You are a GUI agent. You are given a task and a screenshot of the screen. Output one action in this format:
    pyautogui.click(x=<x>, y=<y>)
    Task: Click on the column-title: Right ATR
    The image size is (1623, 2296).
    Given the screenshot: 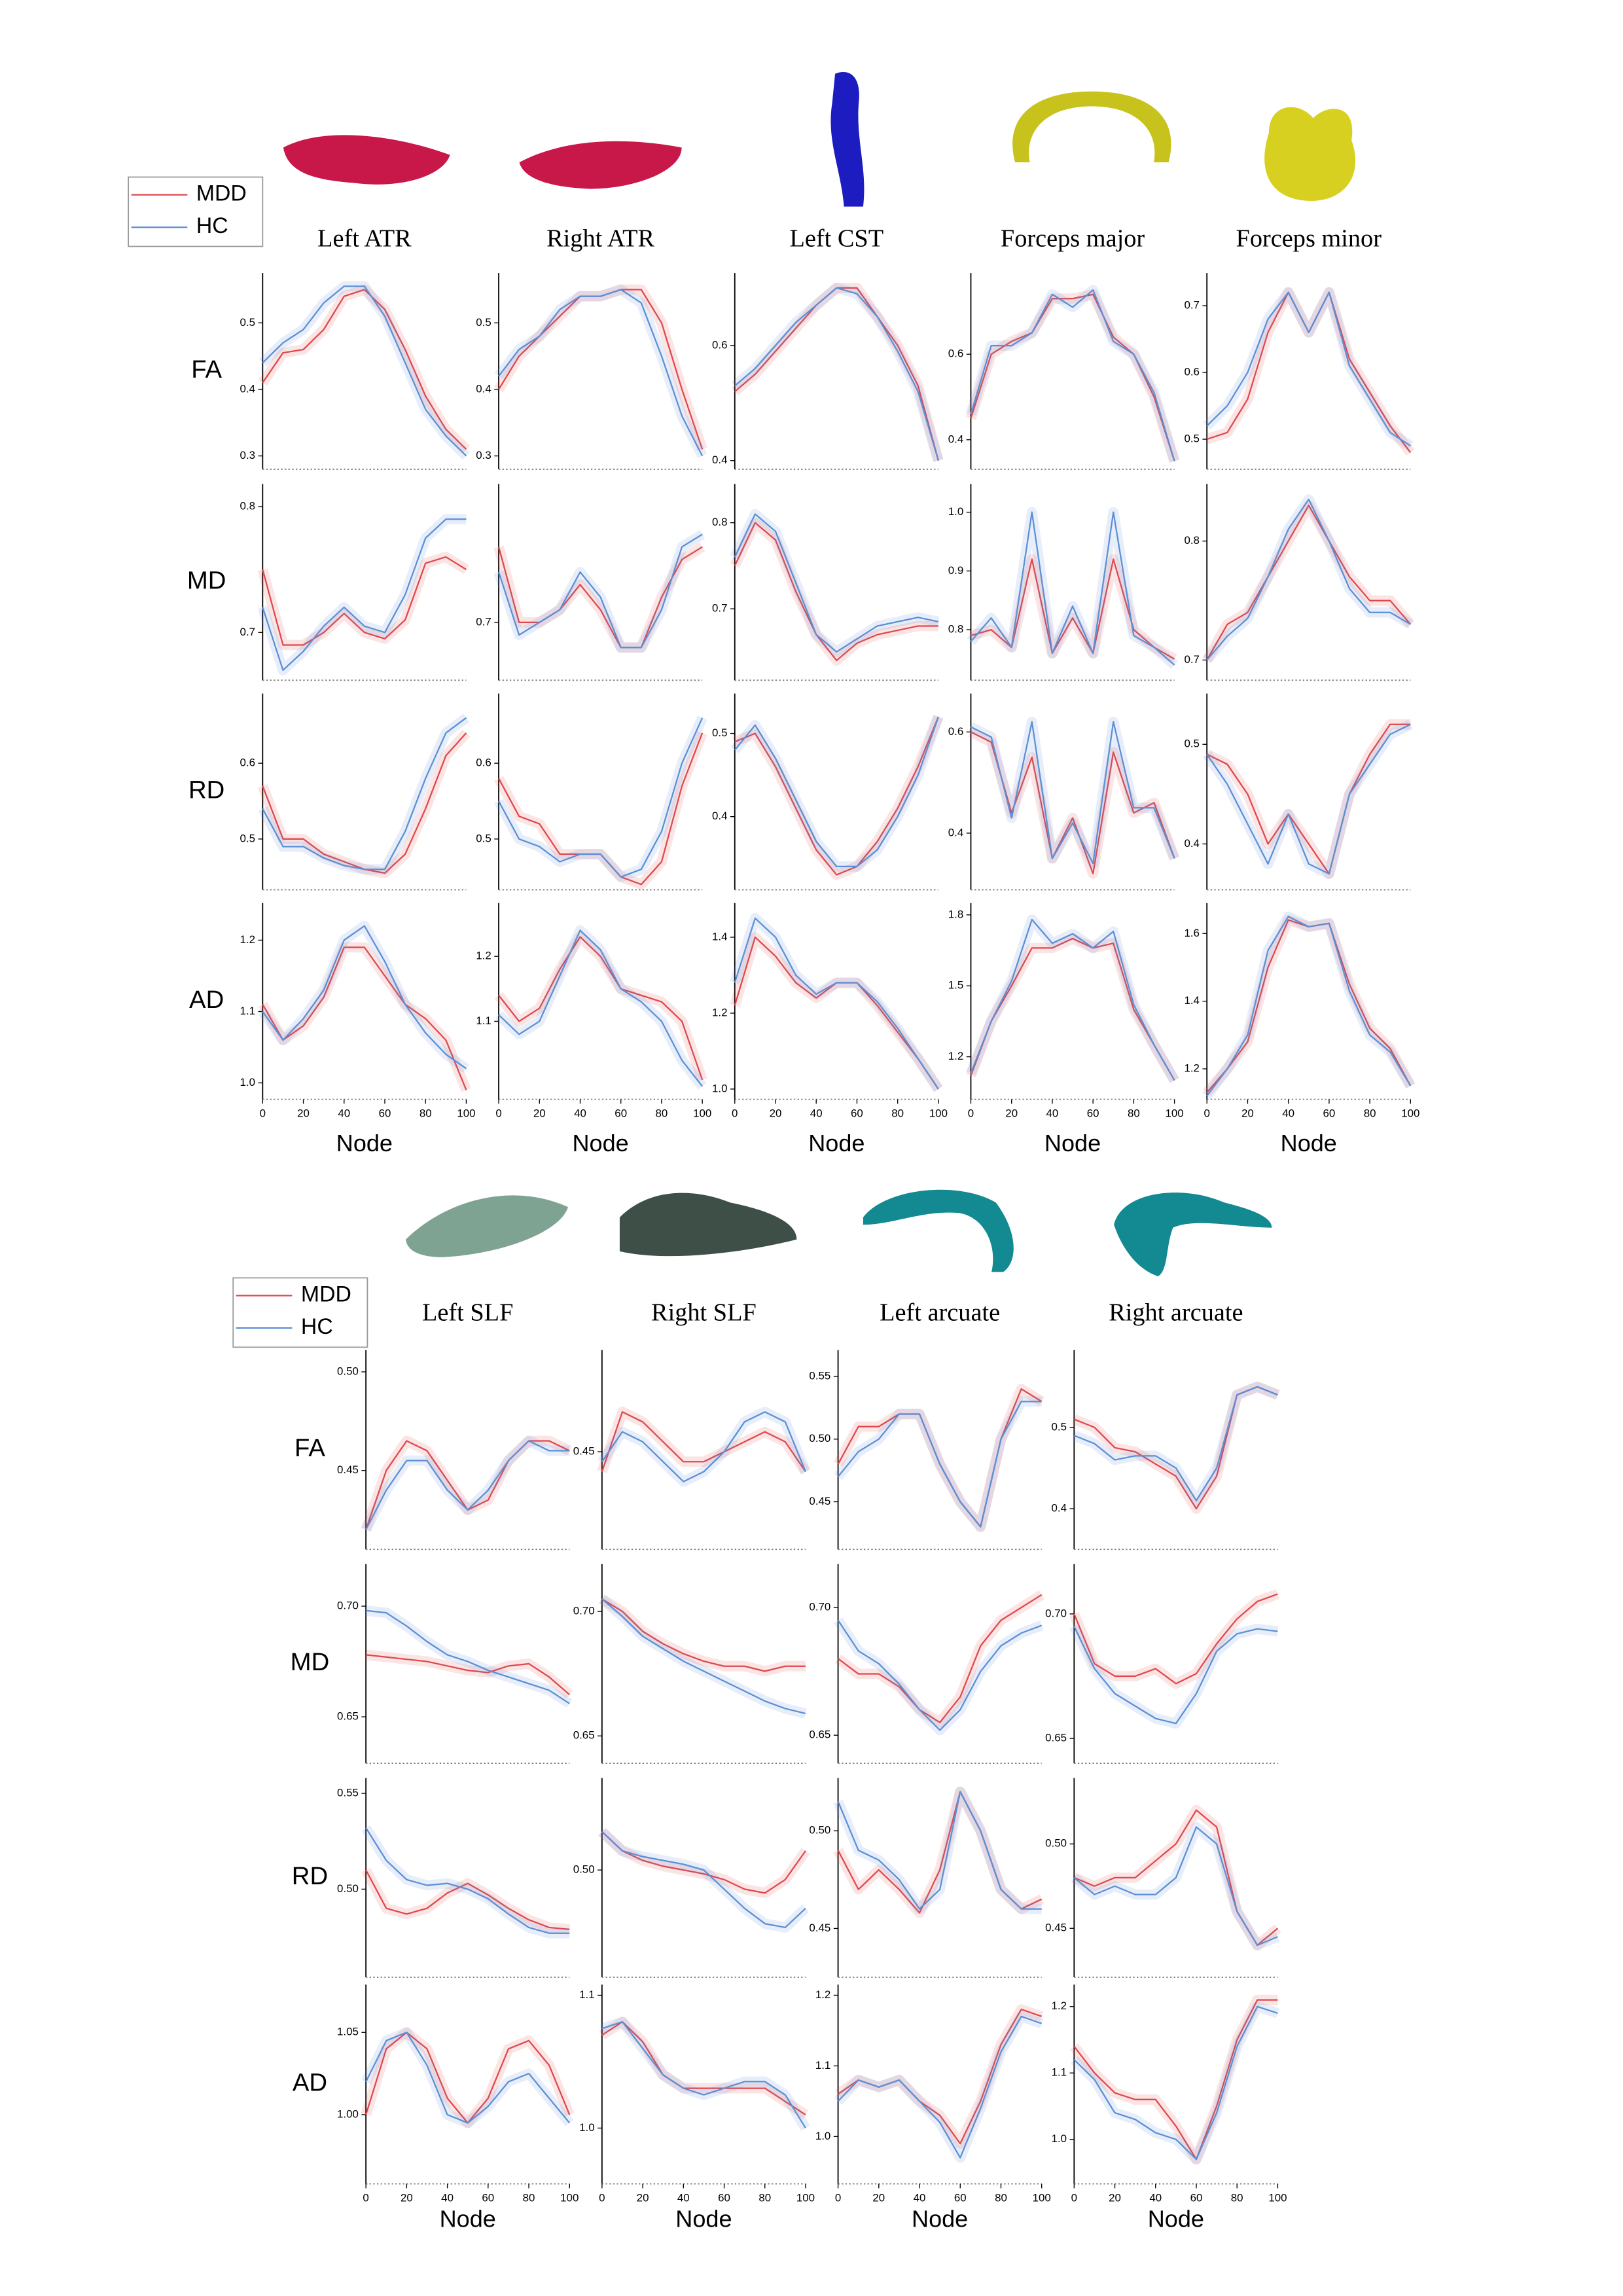 What is the action you would take?
    pyautogui.click(x=600, y=238)
    